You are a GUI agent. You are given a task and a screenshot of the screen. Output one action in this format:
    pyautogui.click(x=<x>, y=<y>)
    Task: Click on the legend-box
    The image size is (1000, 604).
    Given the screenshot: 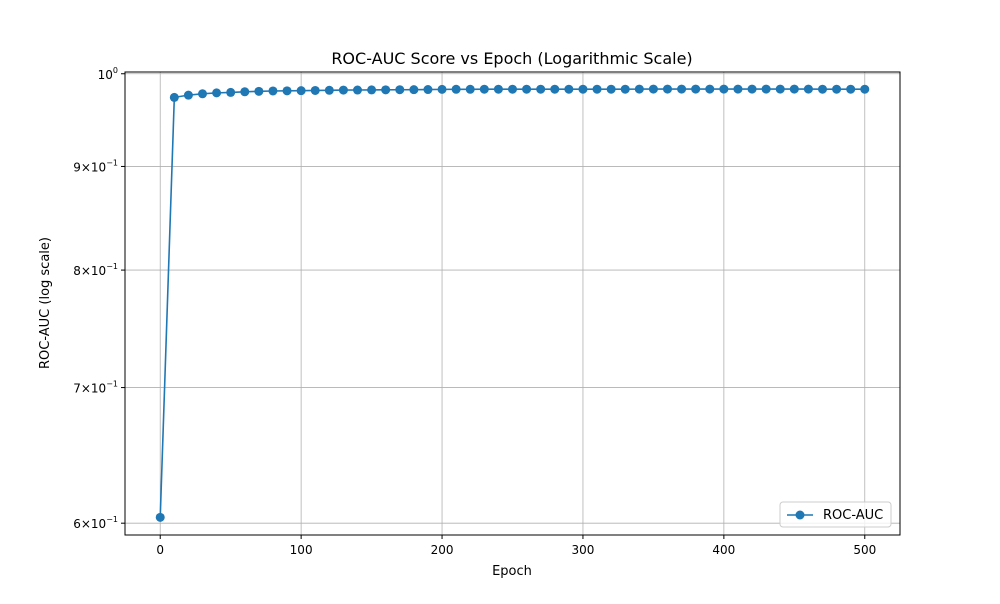 What is the action you would take?
    pyautogui.click(x=835, y=514)
    